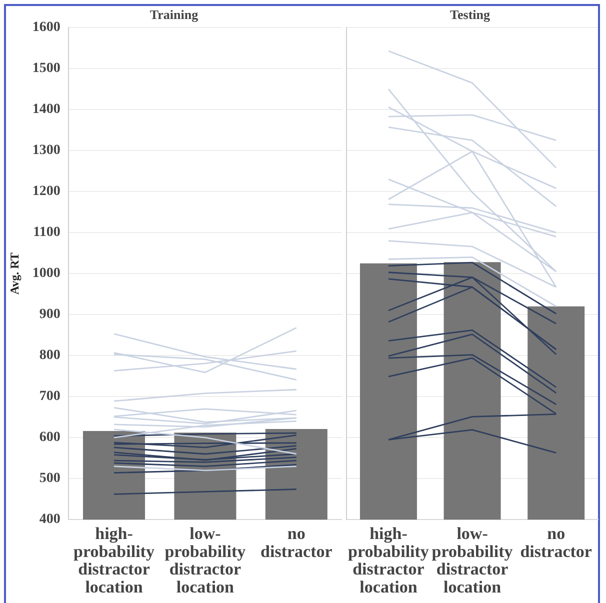 The height and width of the screenshot is (603, 606). I want to click on y-tick-label: 1500, so click(46, 68).